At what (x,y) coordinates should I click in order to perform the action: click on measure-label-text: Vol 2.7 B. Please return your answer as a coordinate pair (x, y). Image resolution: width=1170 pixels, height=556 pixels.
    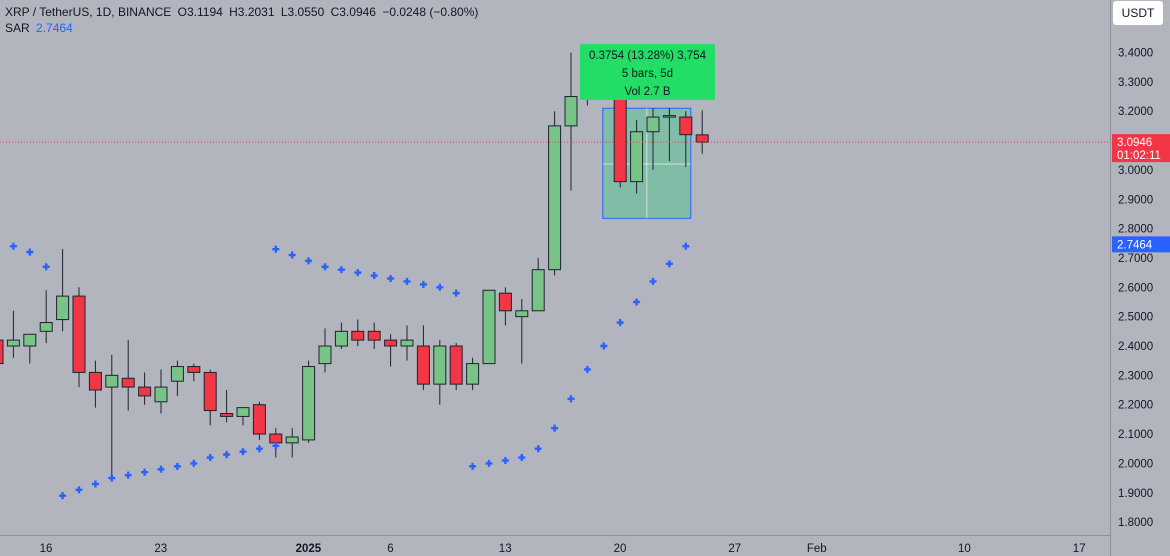
    Looking at the image, I should click on (647, 92).